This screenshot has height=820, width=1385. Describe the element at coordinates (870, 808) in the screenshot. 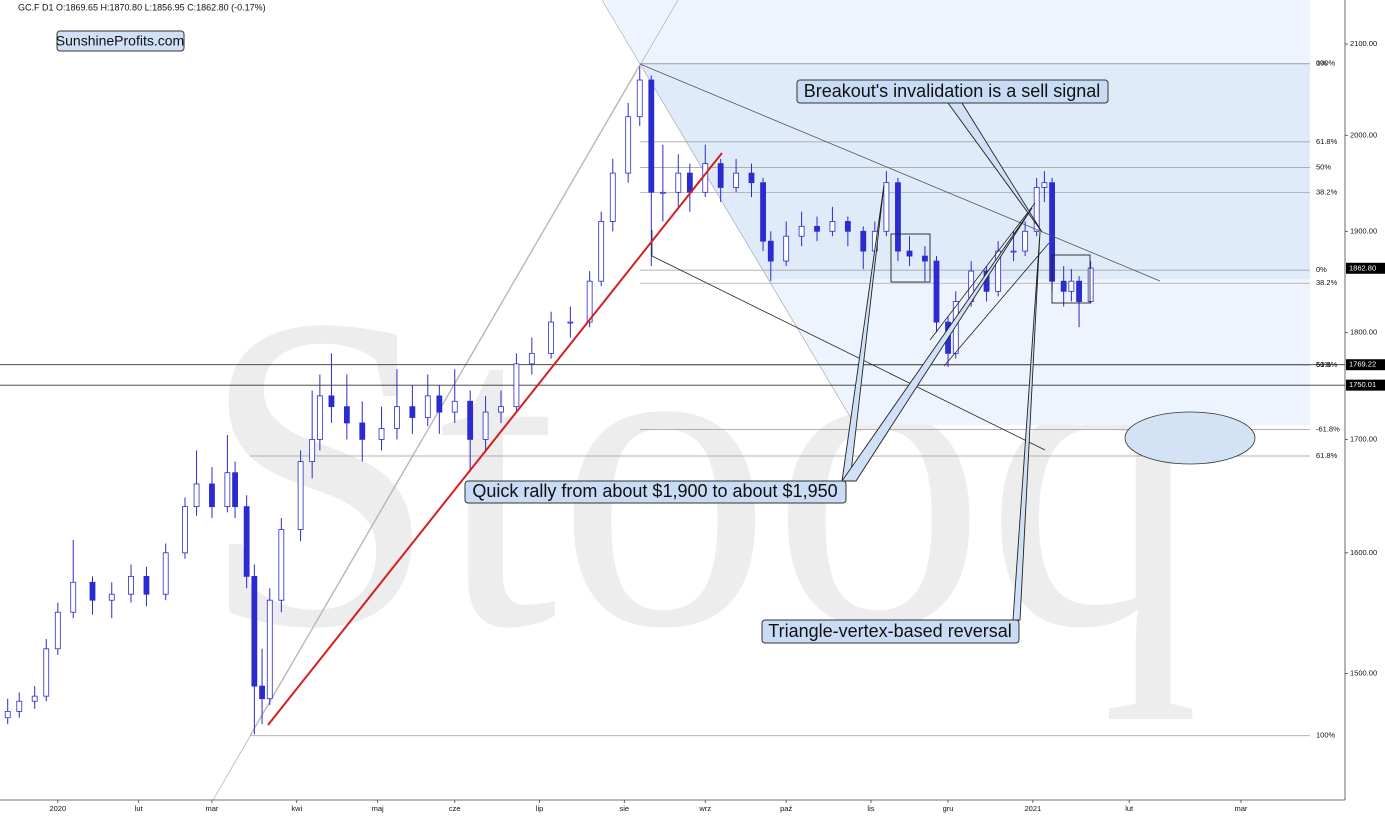

I see `x-tick-label: lis` at that location.